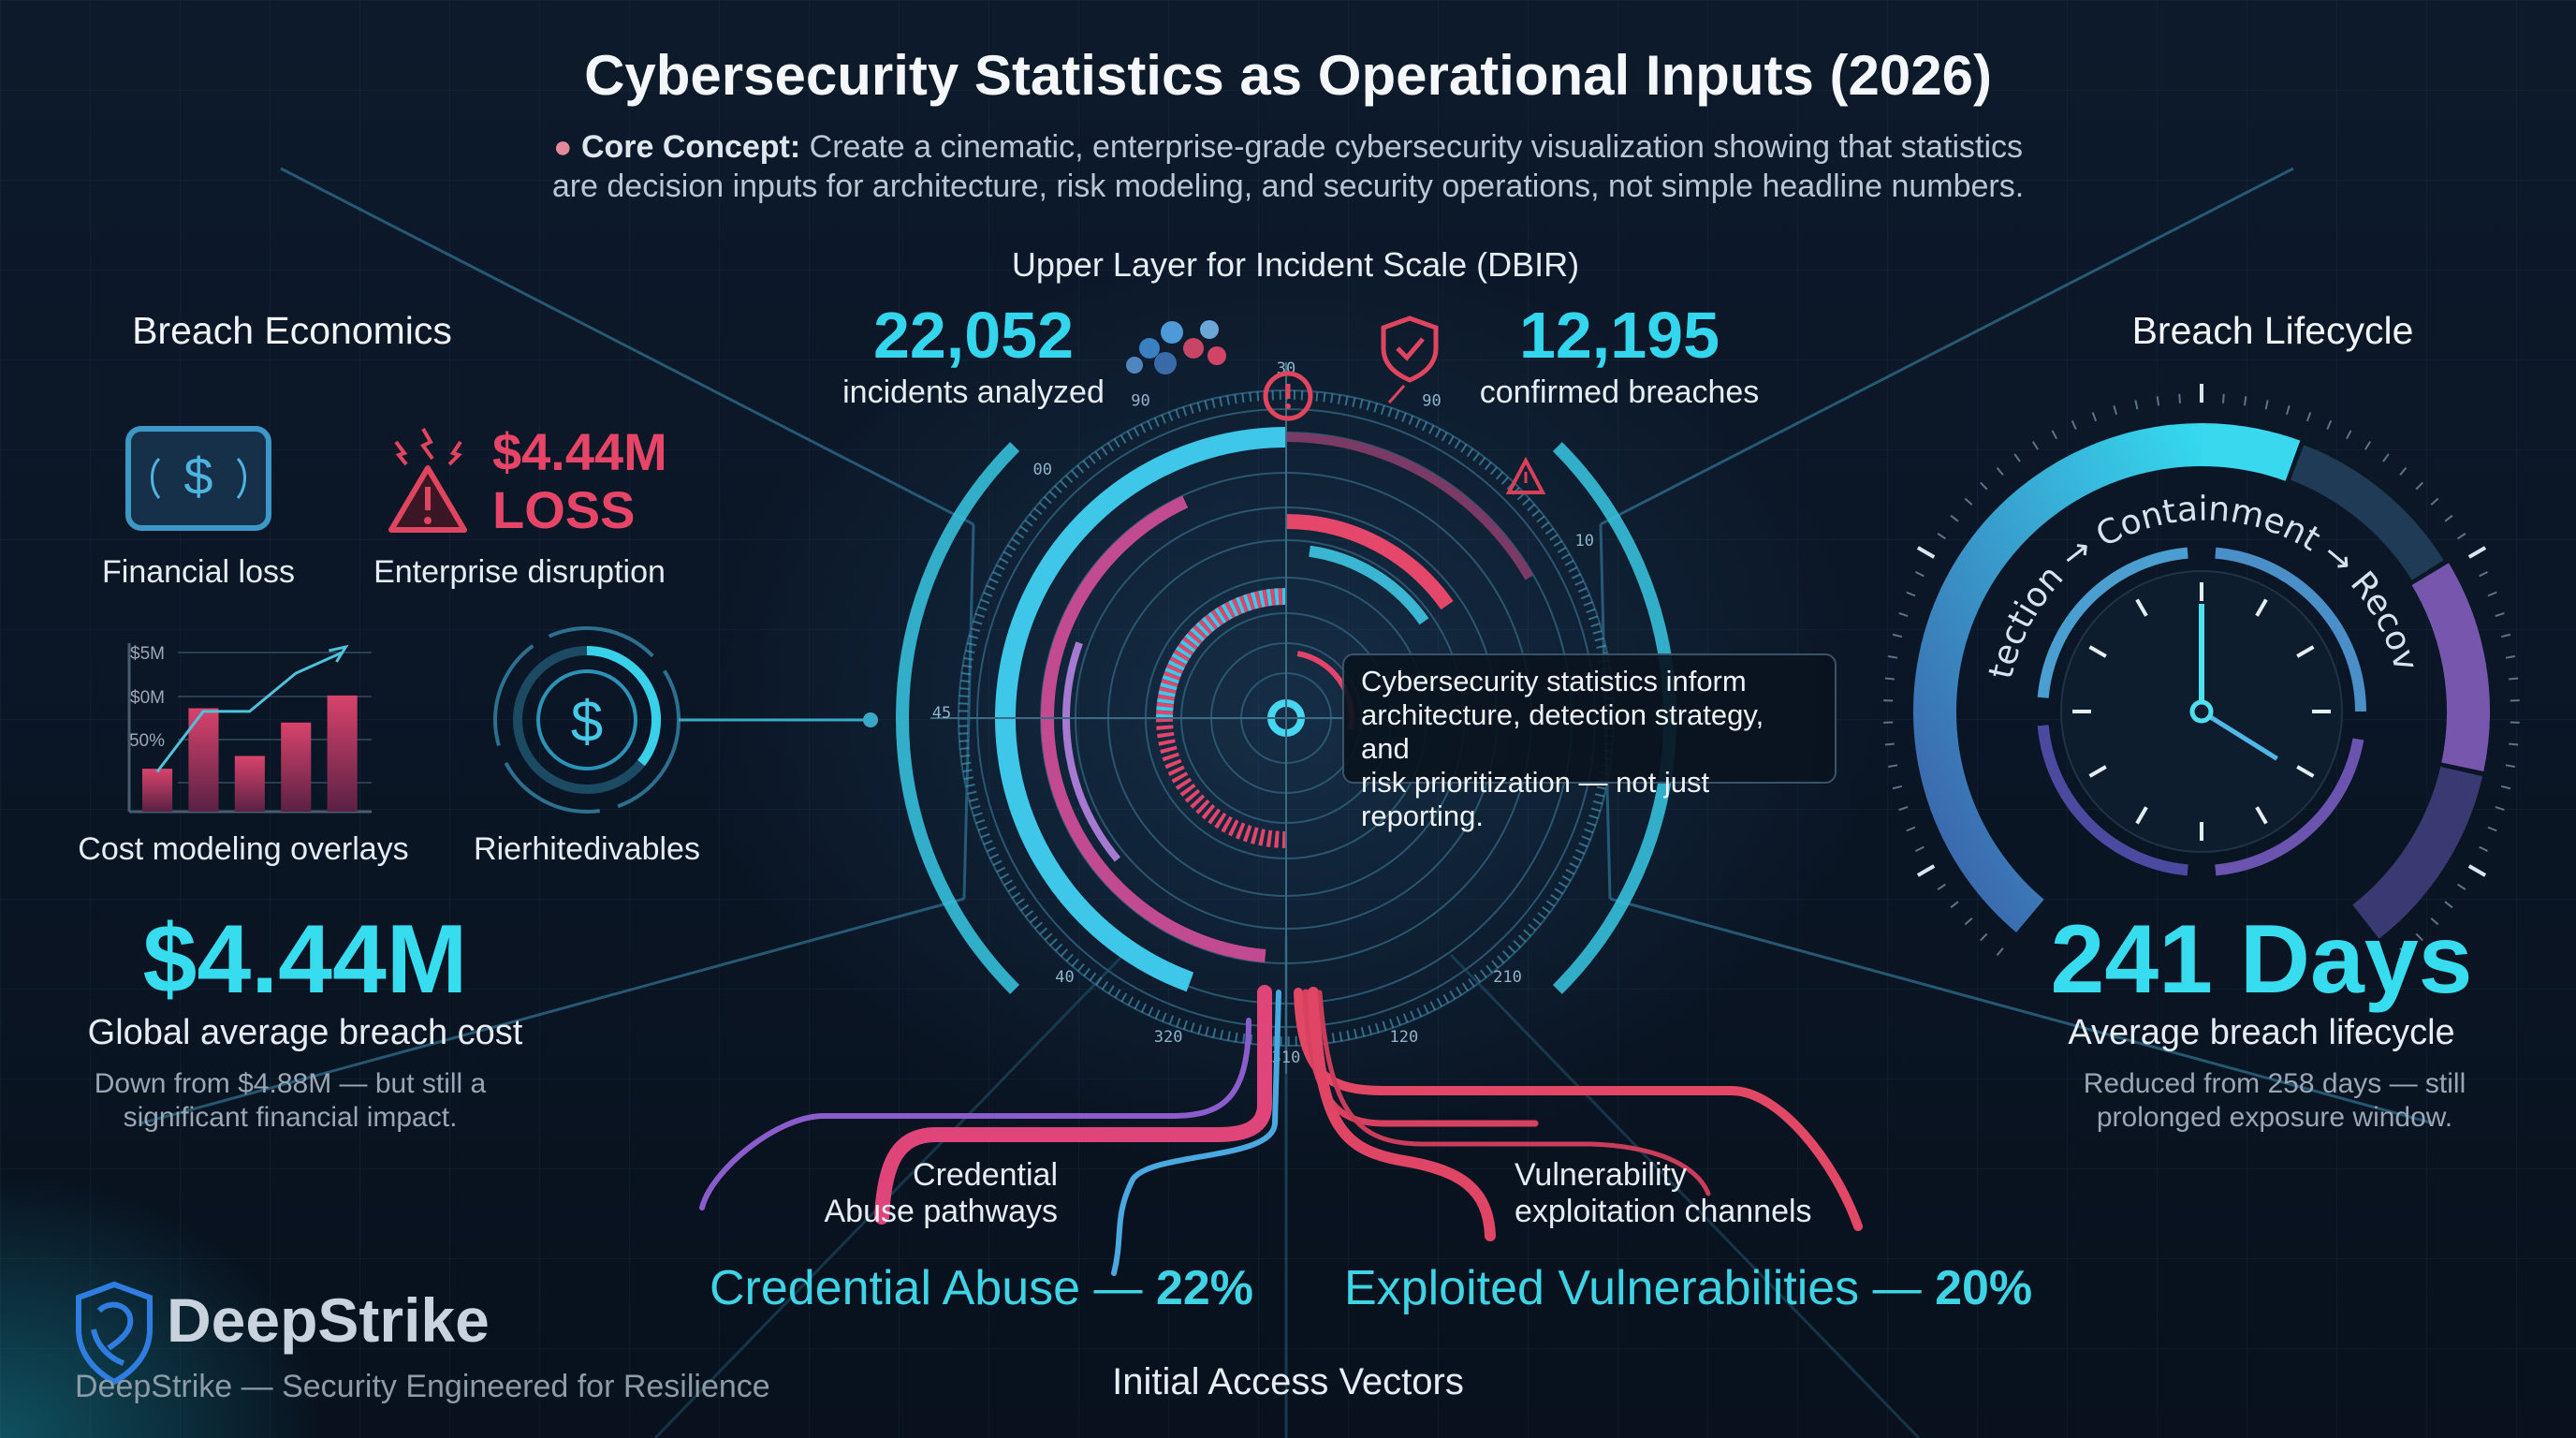 The image size is (2576, 1438). I want to click on label-line: Credential, so click(985, 1175).